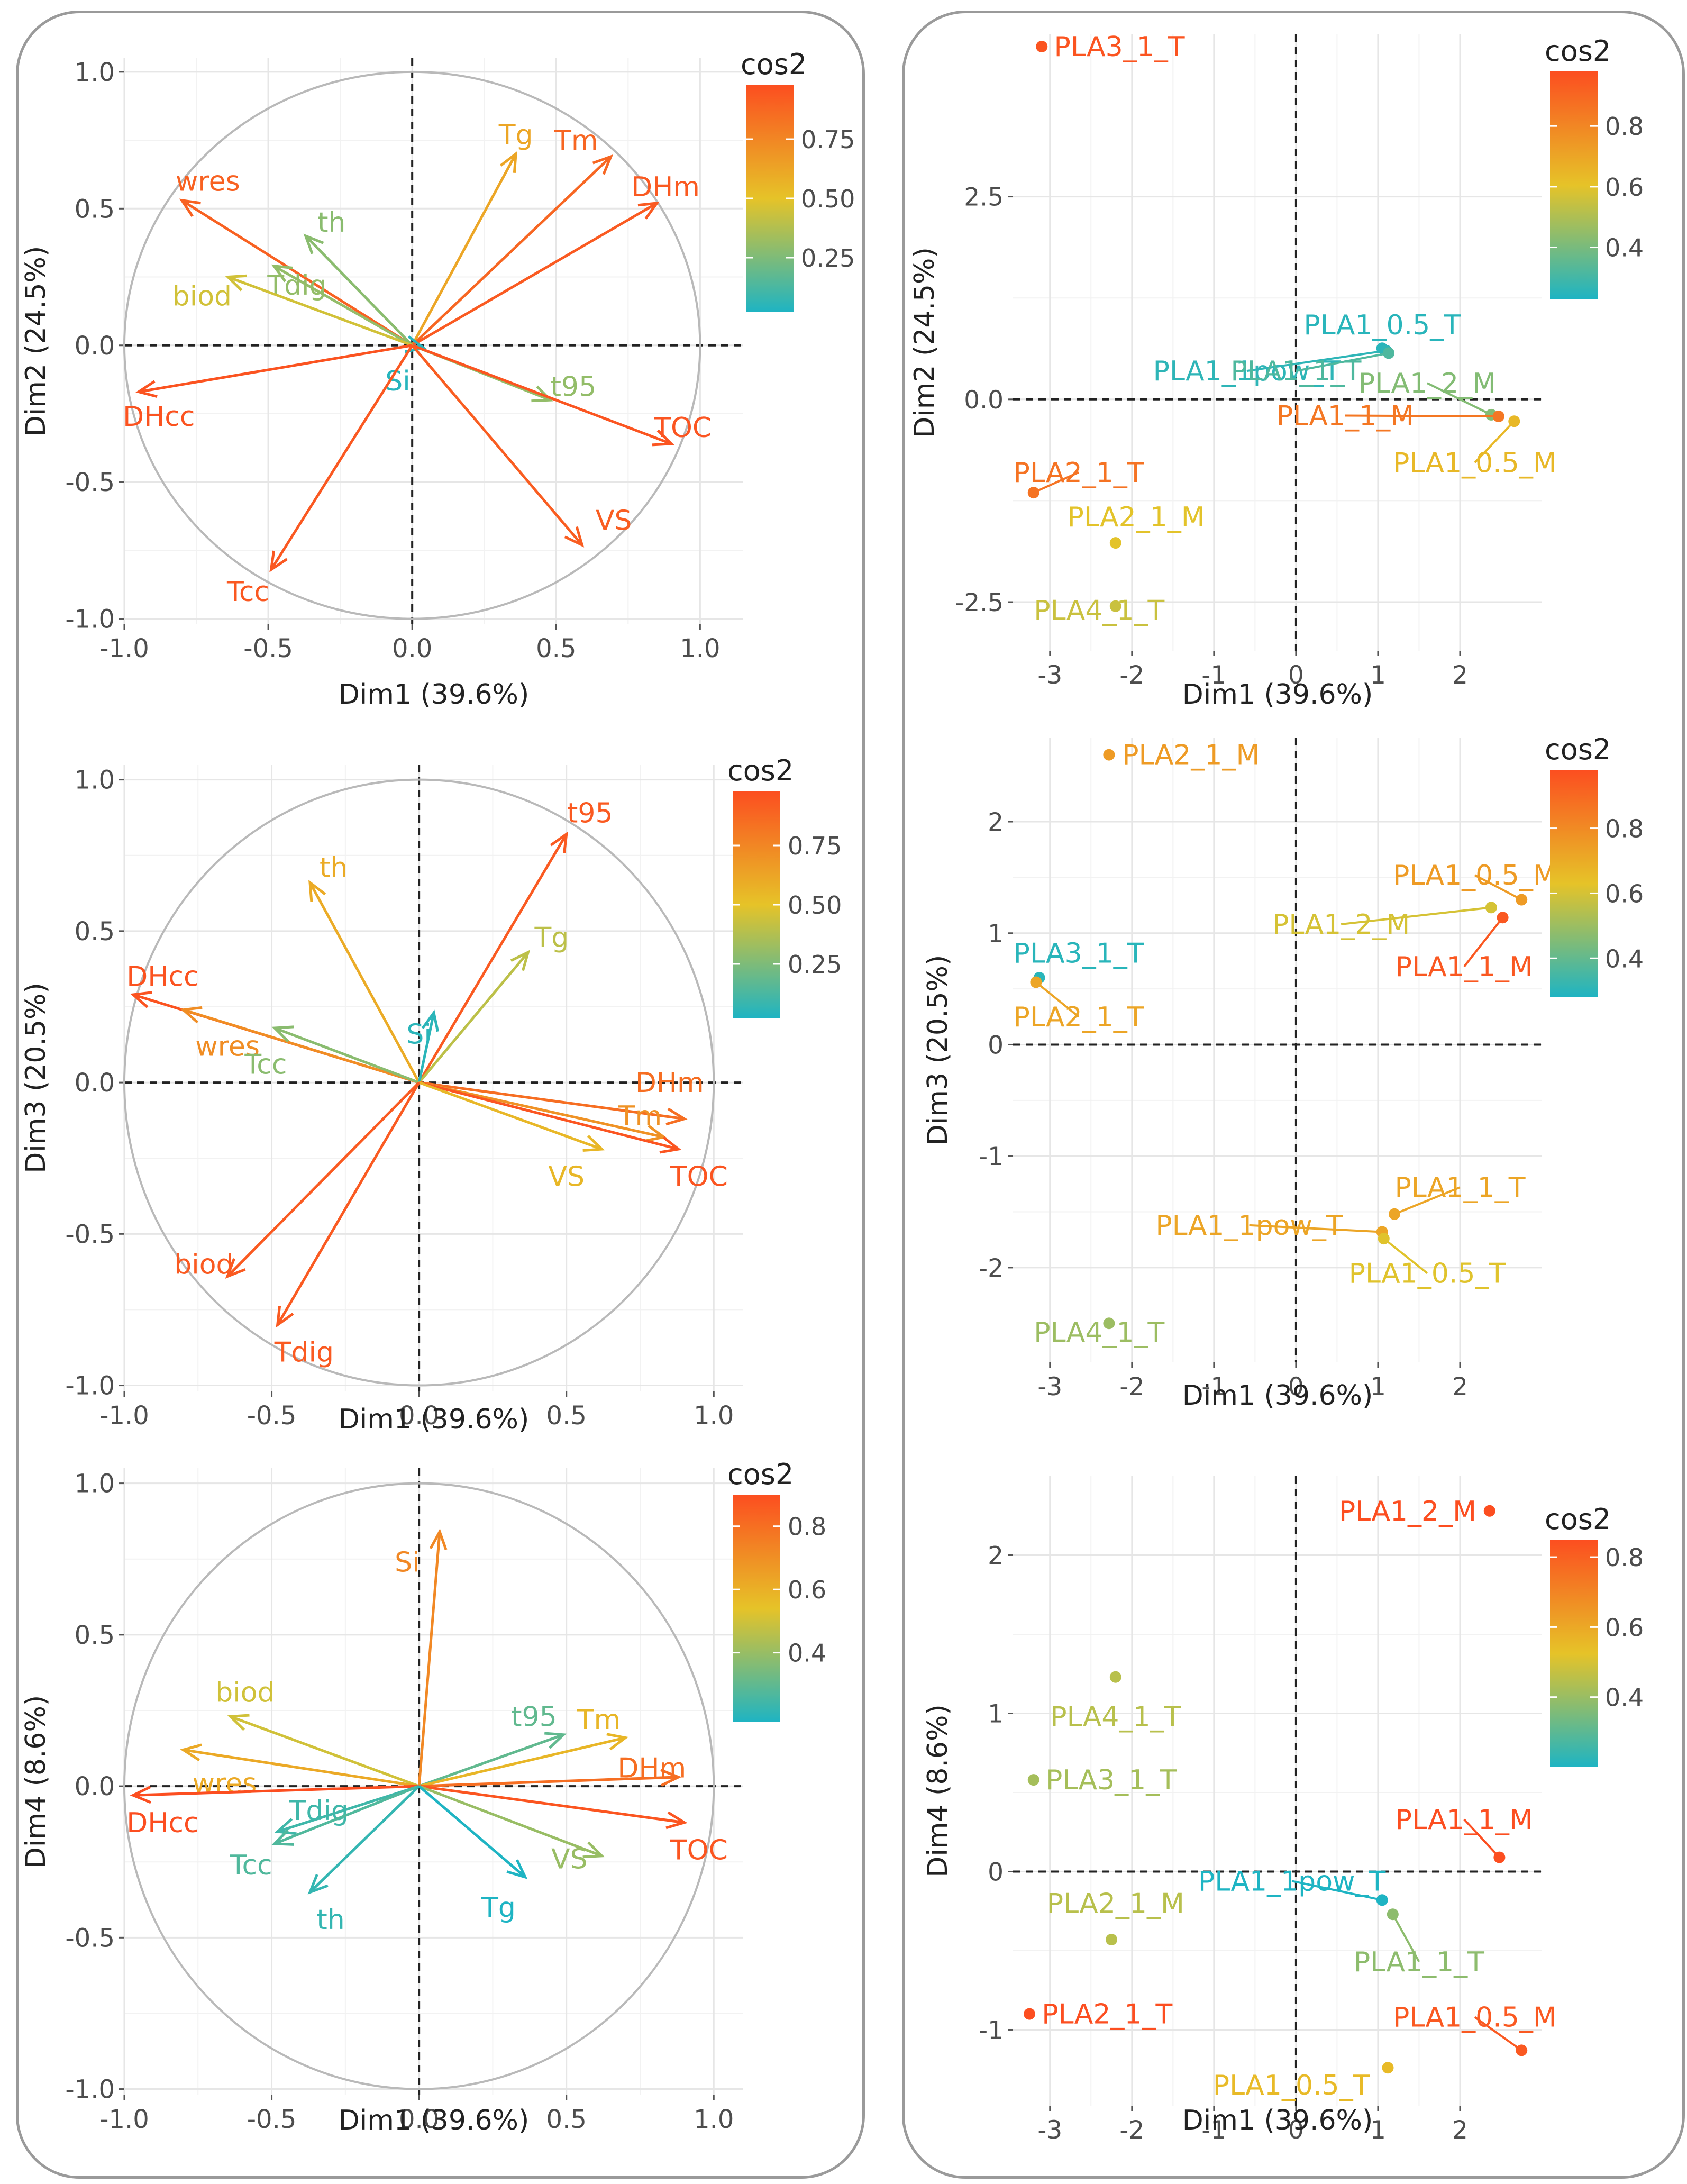 The image size is (1687, 2184). I want to click on y-tick-label: 0, so click(996, 1045).